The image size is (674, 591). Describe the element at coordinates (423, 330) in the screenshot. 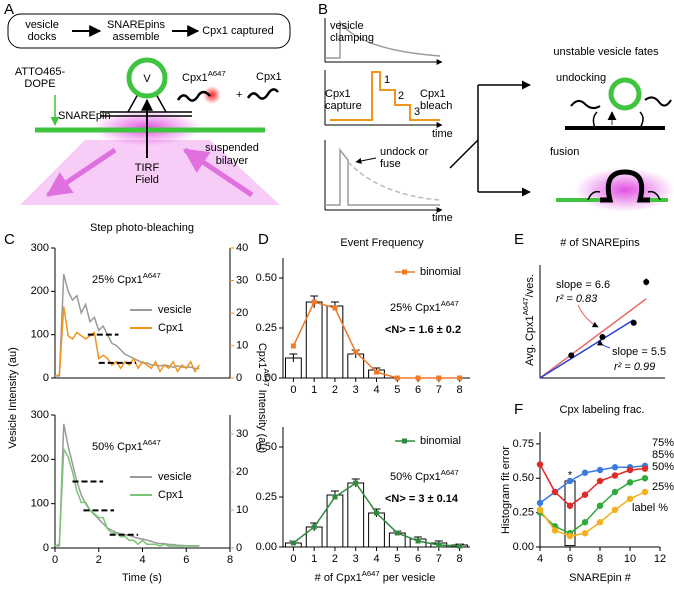

I see `mean-label: <N> = 1.6 ± 0.2` at that location.